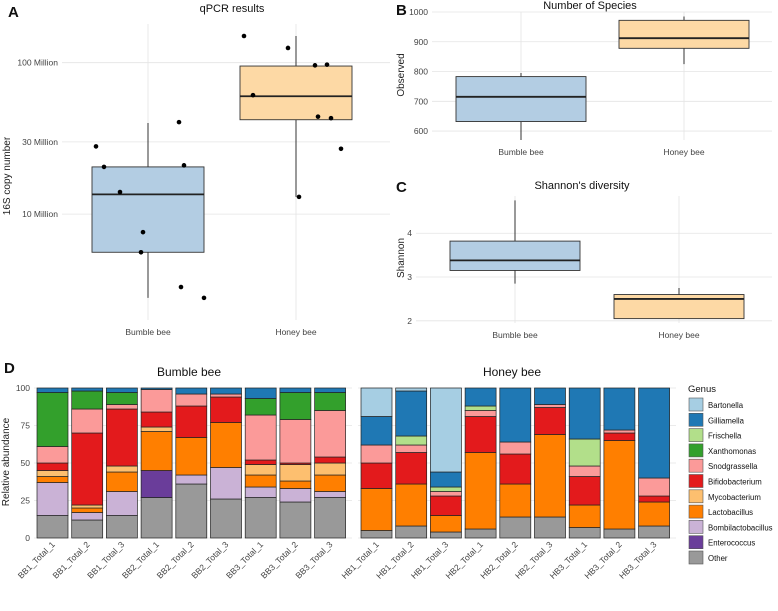  Describe the element at coordinates (725, 436) in the screenshot. I see `legend-label: Frischella` at that location.